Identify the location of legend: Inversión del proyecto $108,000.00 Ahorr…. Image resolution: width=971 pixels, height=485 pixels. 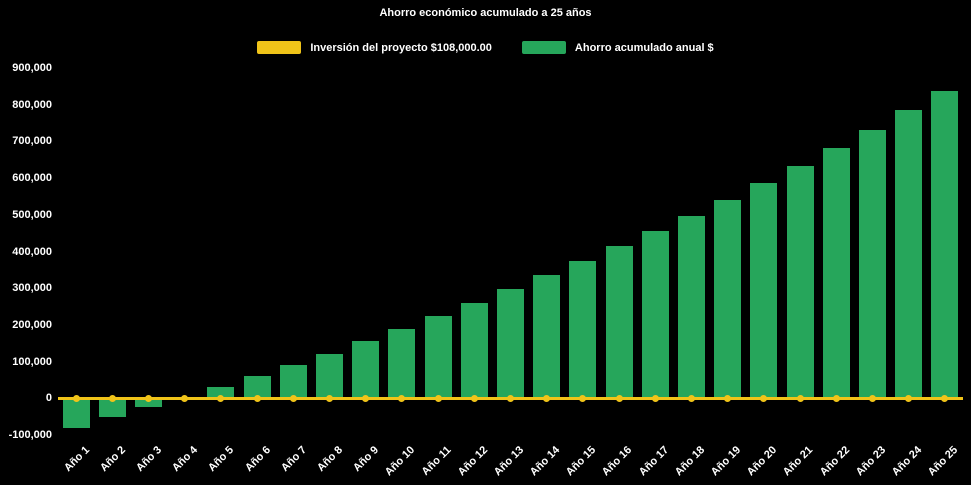
(485, 47).